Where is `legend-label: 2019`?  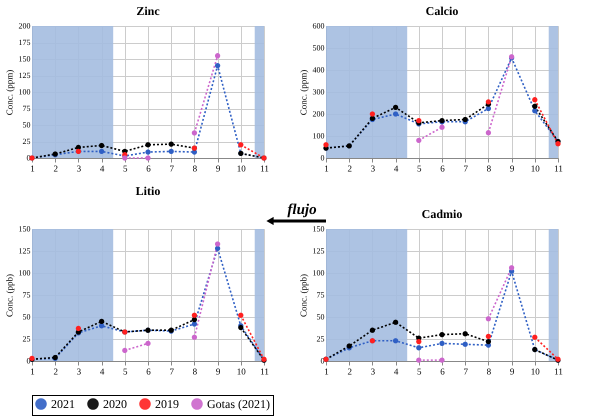 legend-label: 2019 is located at coordinates (167, 404).